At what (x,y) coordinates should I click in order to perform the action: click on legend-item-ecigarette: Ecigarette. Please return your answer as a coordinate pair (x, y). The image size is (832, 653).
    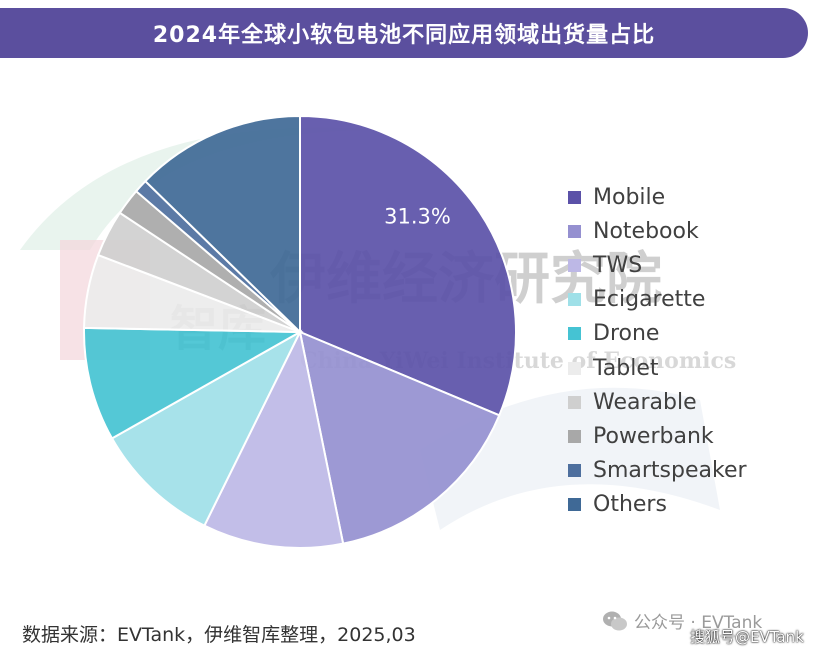
    Looking at the image, I should click on (688, 300).